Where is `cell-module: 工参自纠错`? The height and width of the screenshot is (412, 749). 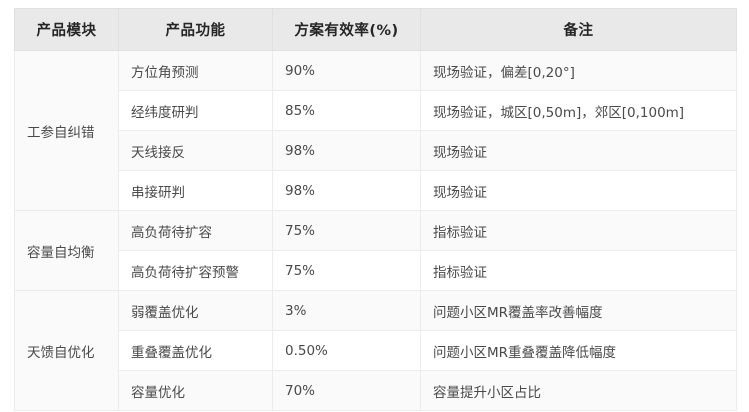
cell-module: 工参自纠错 is located at coordinates (66, 130).